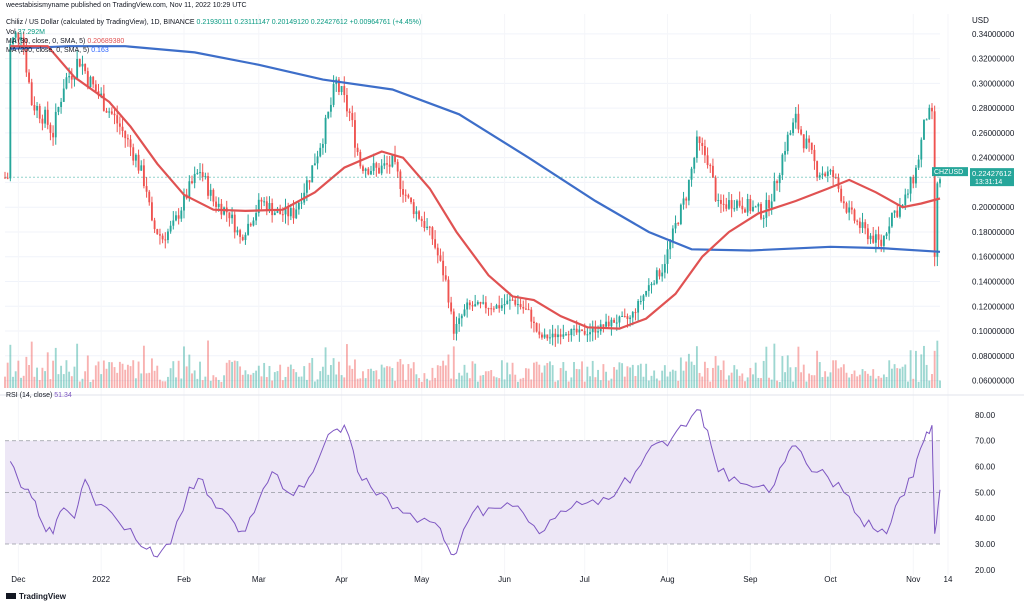 The image size is (1024, 607). I want to click on ma30-value: 0.20689380, so click(106, 41).